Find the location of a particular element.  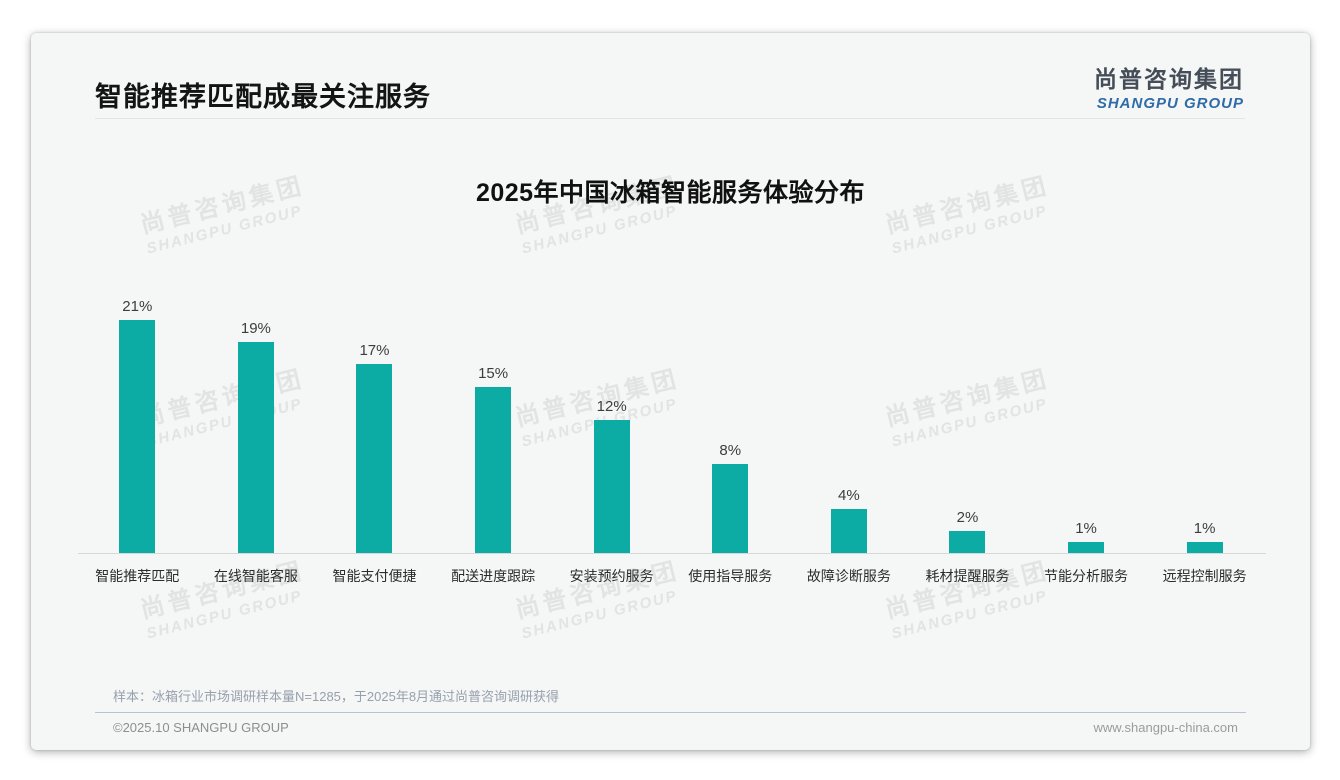

bar-column: 12% is located at coordinates (611, 408).